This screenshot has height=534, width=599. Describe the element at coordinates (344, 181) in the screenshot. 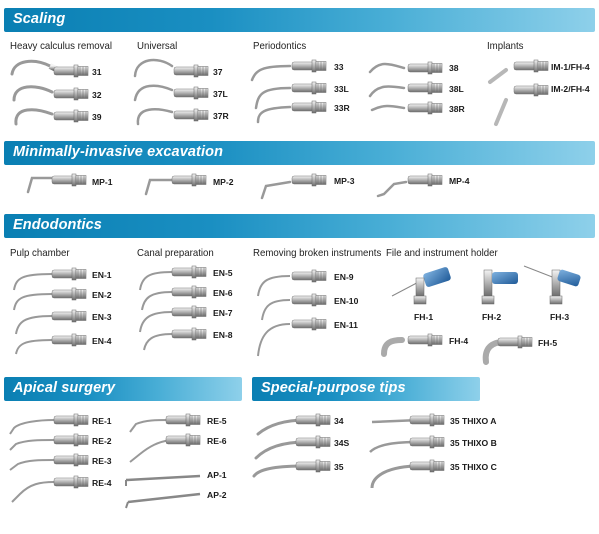

I see `label-mp3: MP-3` at that location.